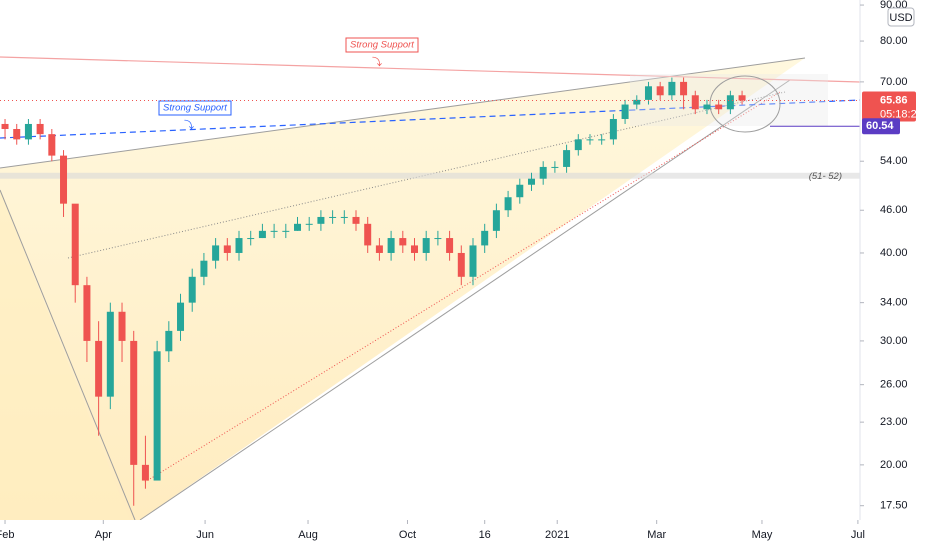  Describe the element at coordinates (557, 535) in the screenshot. I see `x-tick-label: 2021` at that location.